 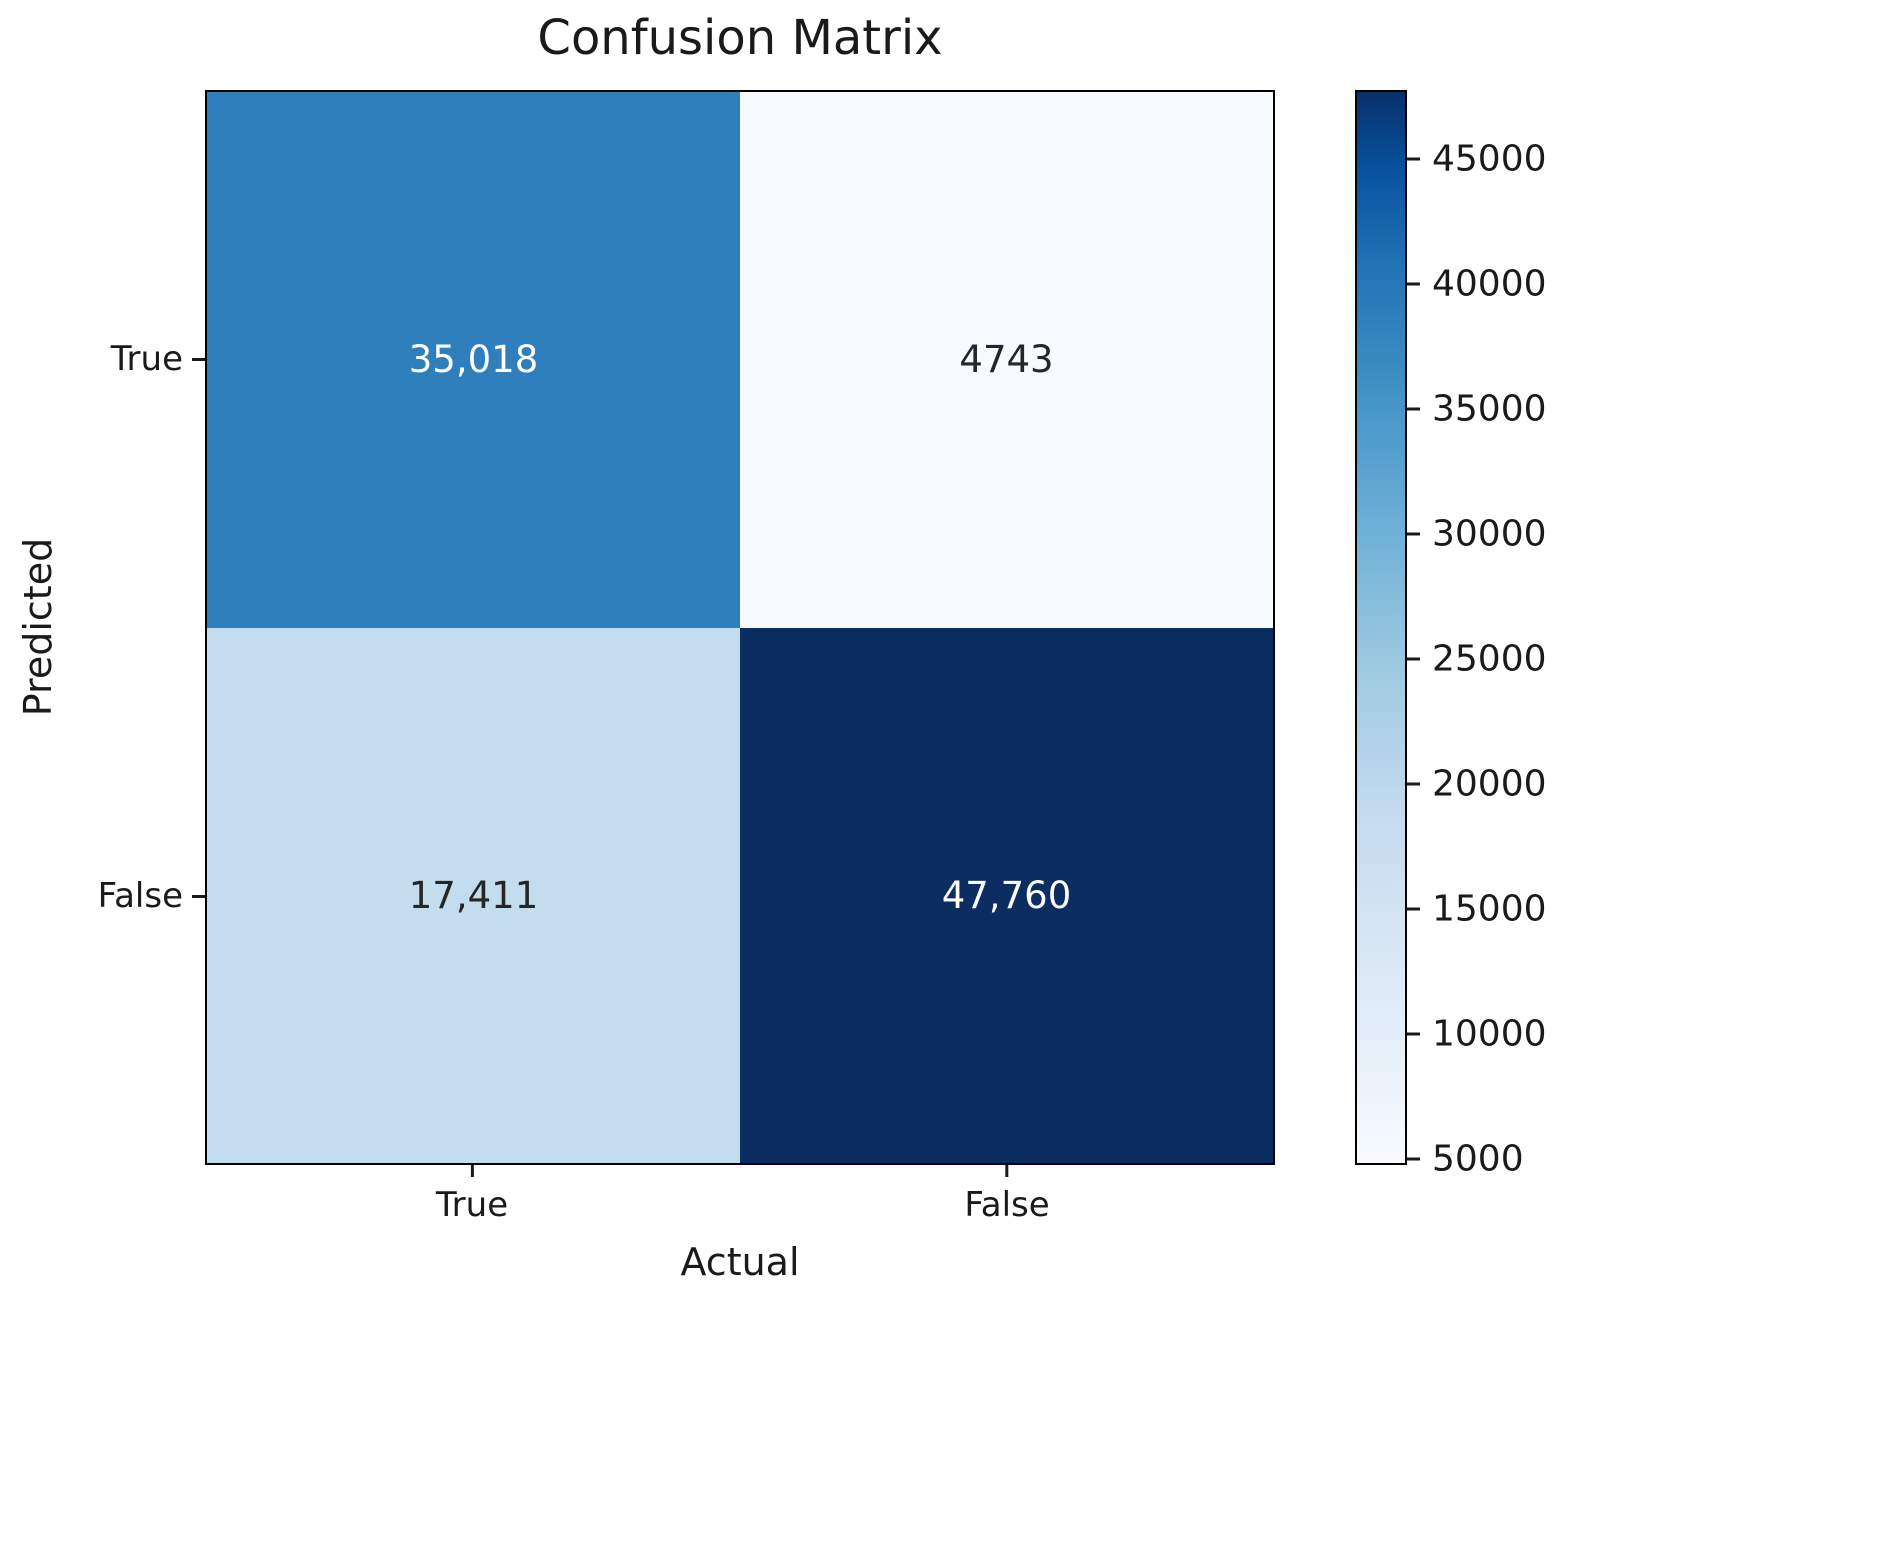 I want to click on colorbar-tick-label: 15000, so click(x=1489, y=909).